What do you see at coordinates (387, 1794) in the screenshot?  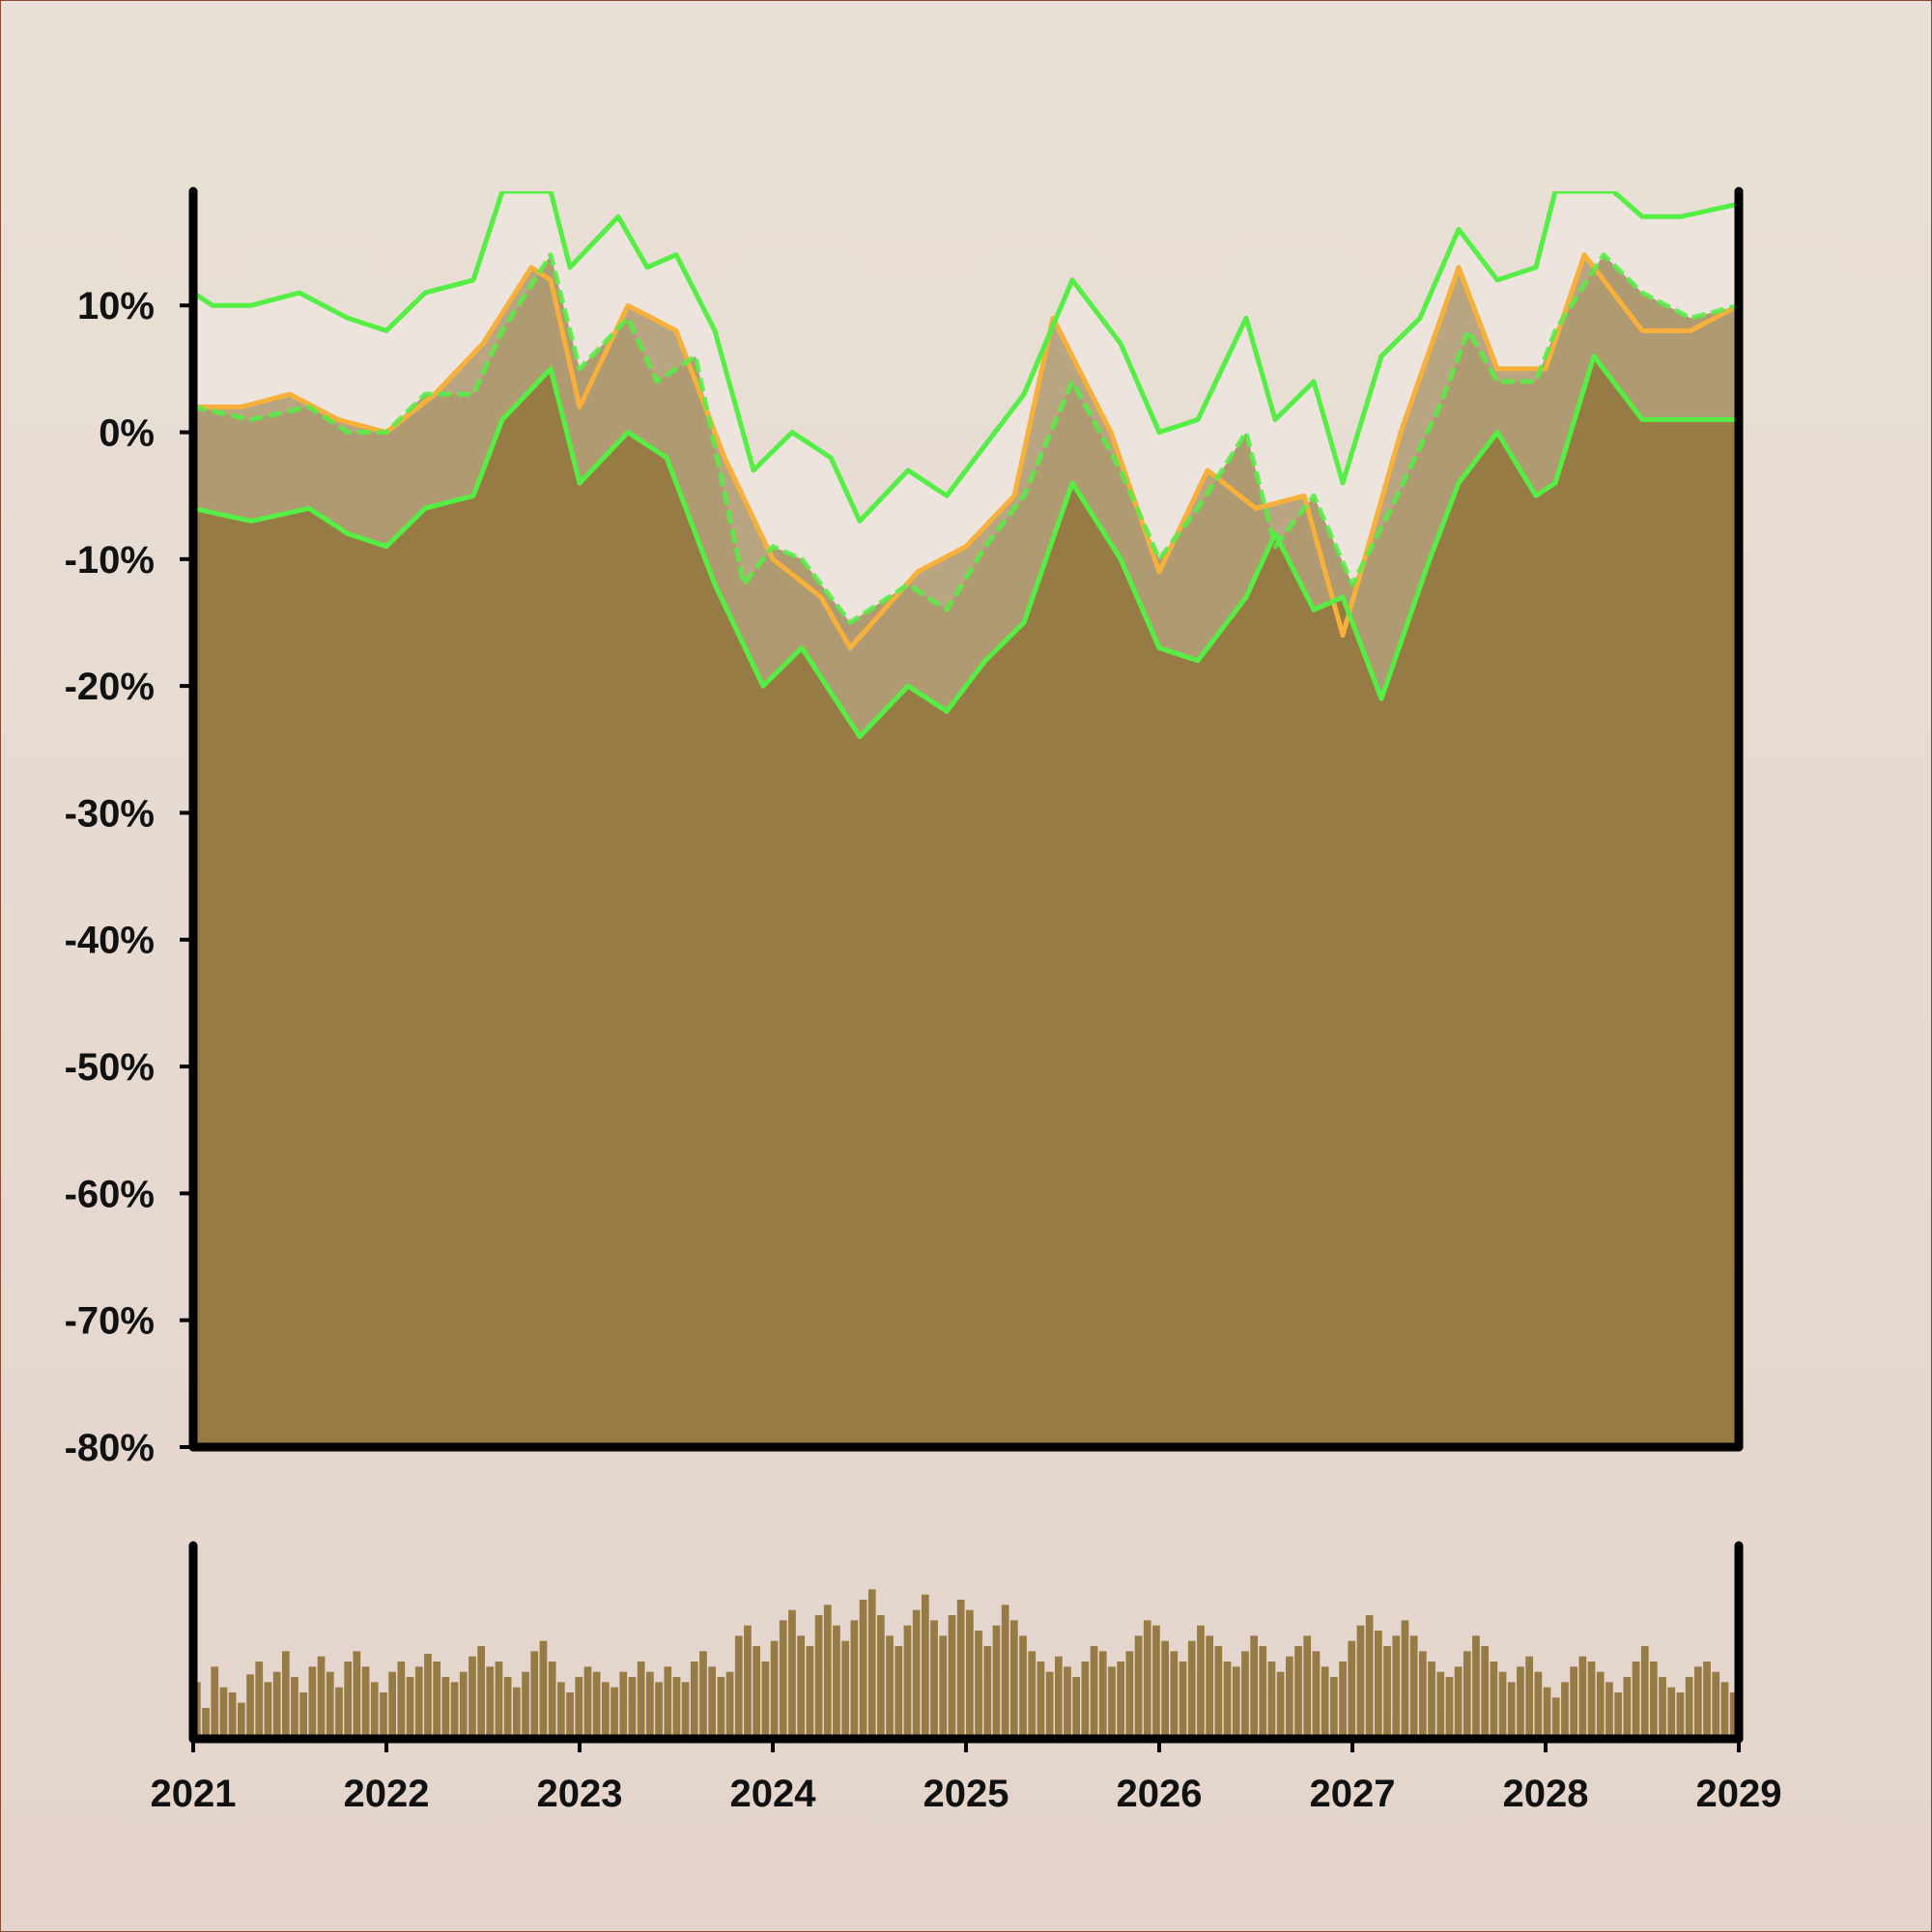 I see `x-tick-label: 2022` at bounding box center [387, 1794].